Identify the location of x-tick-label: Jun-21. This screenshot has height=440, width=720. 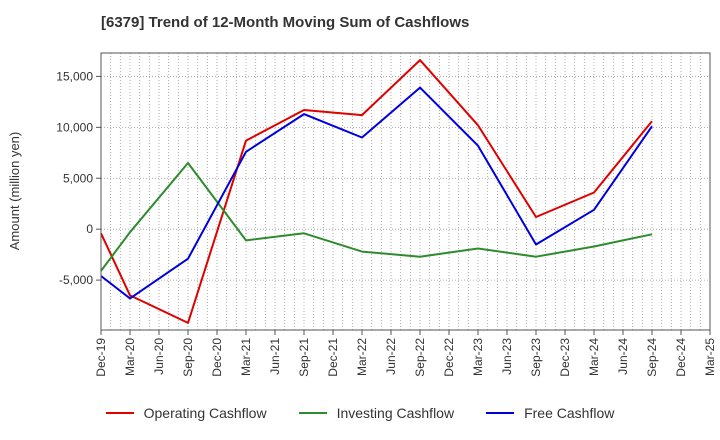
(275, 356).